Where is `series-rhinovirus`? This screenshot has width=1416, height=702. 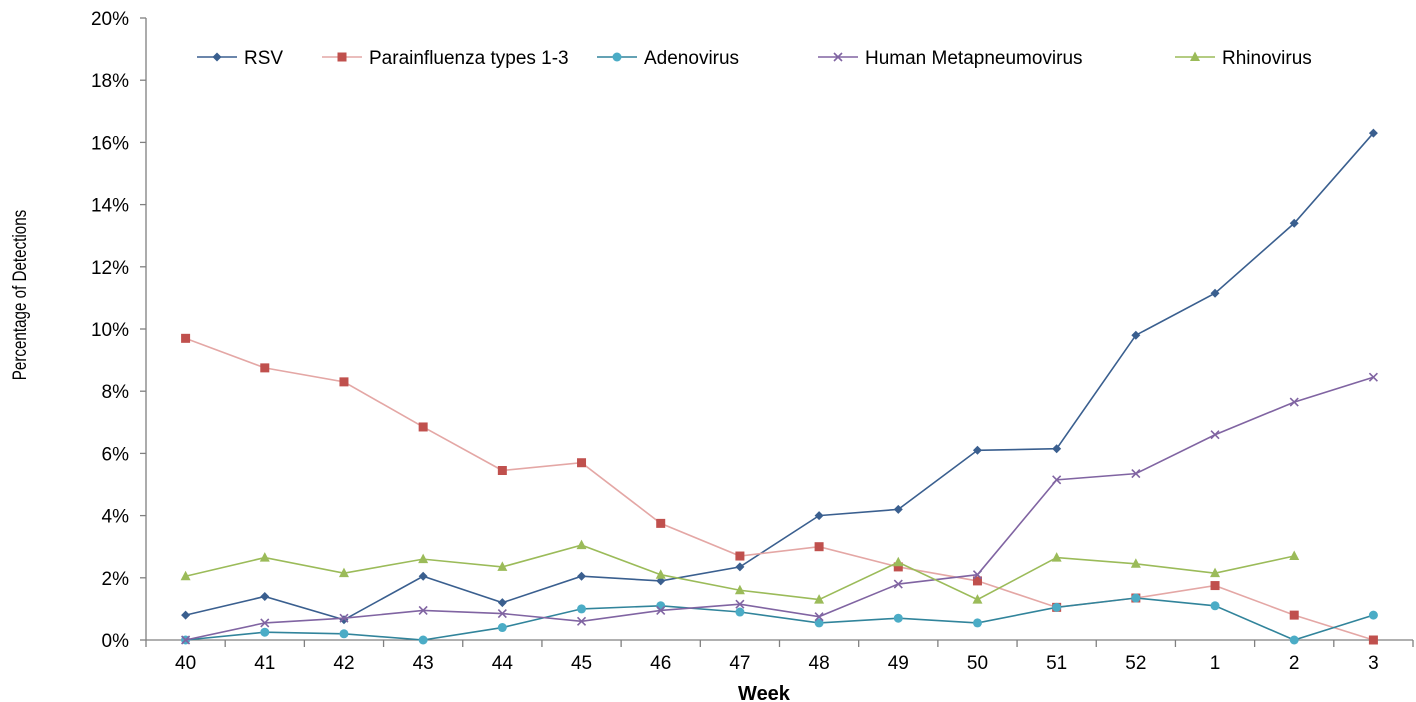
series-rhinovirus is located at coordinates (740, 571).